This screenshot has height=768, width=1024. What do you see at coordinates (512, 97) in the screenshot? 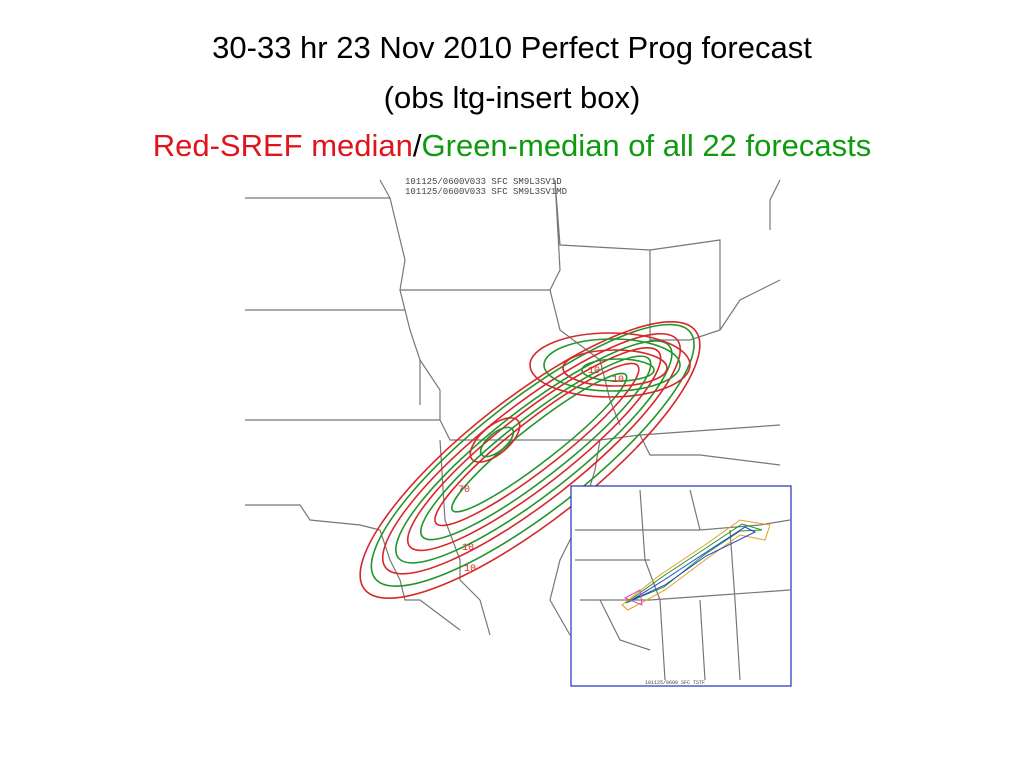
I see `title-line-2: (obs ltg-insert box)` at bounding box center [512, 97].